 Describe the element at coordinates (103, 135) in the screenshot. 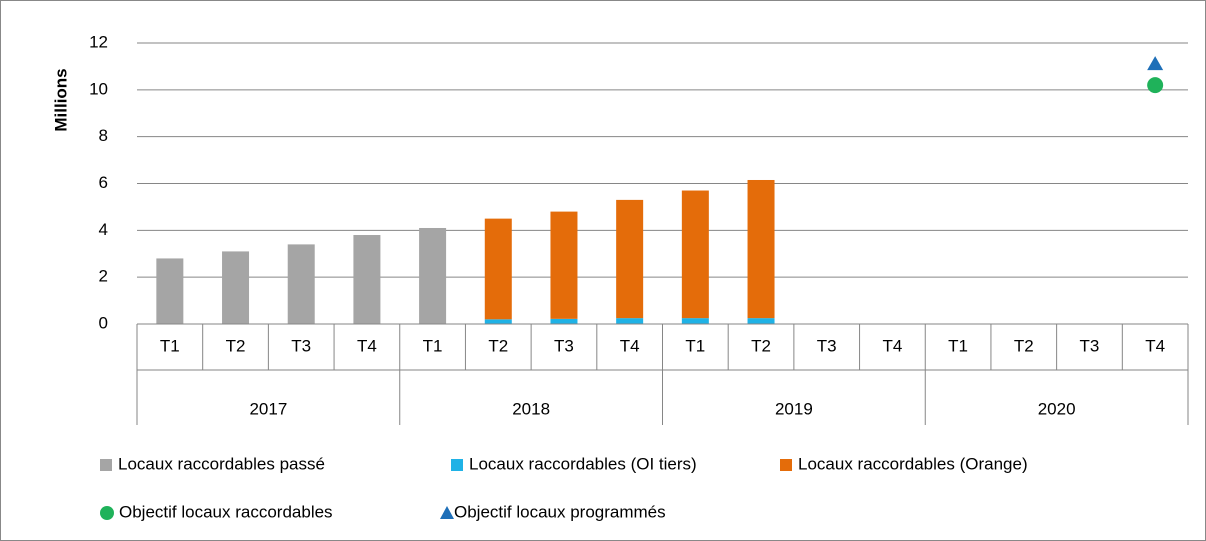

I see `y-tick-label: 8` at that location.